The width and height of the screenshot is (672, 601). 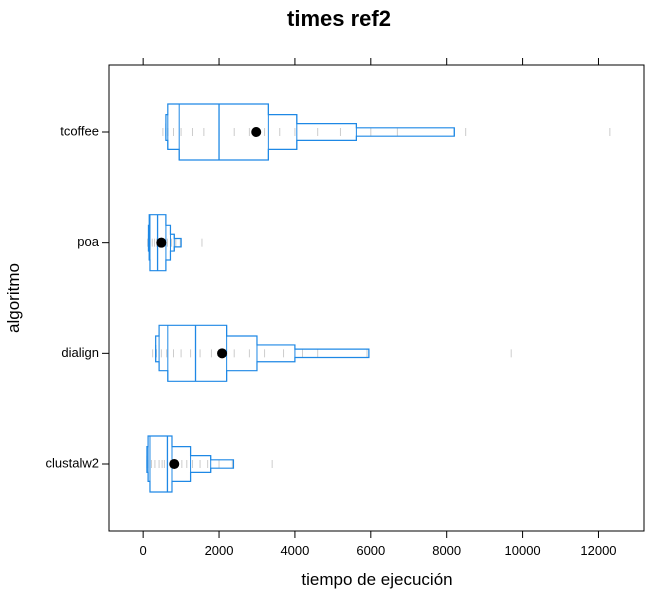 I want to click on box-tcoffee, so click(x=310, y=132).